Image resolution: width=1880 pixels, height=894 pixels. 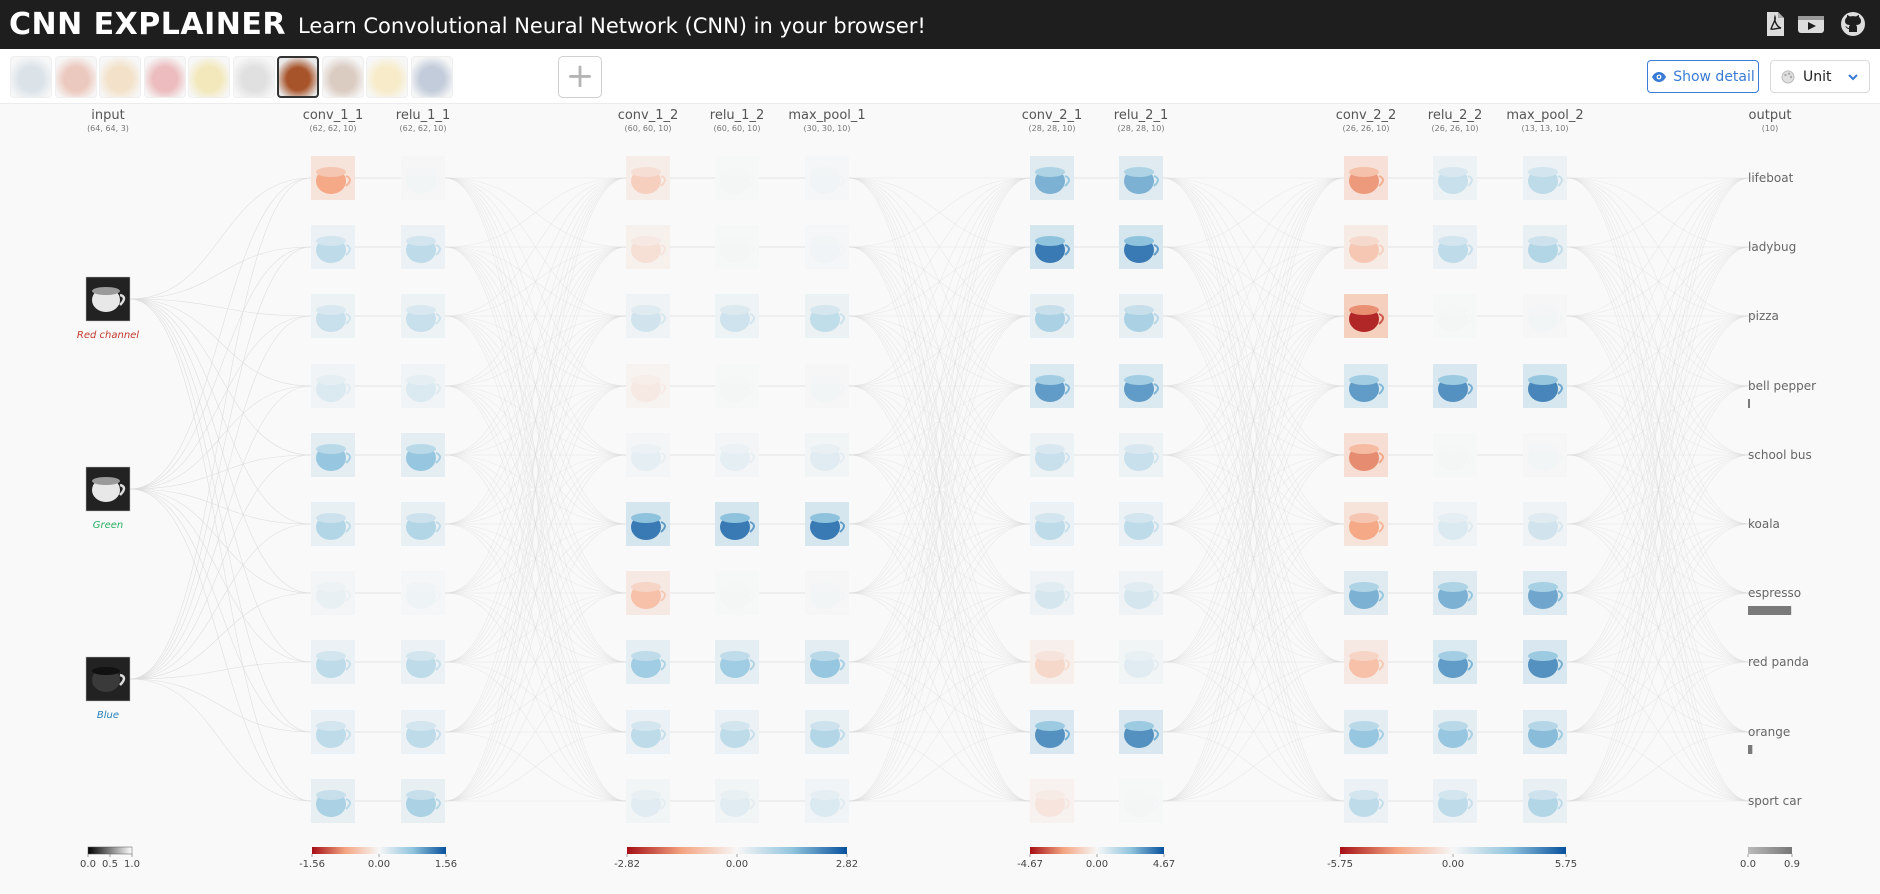 I want to click on layer-name-conv_2_2: conv_2_2, so click(x=1366, y=115).